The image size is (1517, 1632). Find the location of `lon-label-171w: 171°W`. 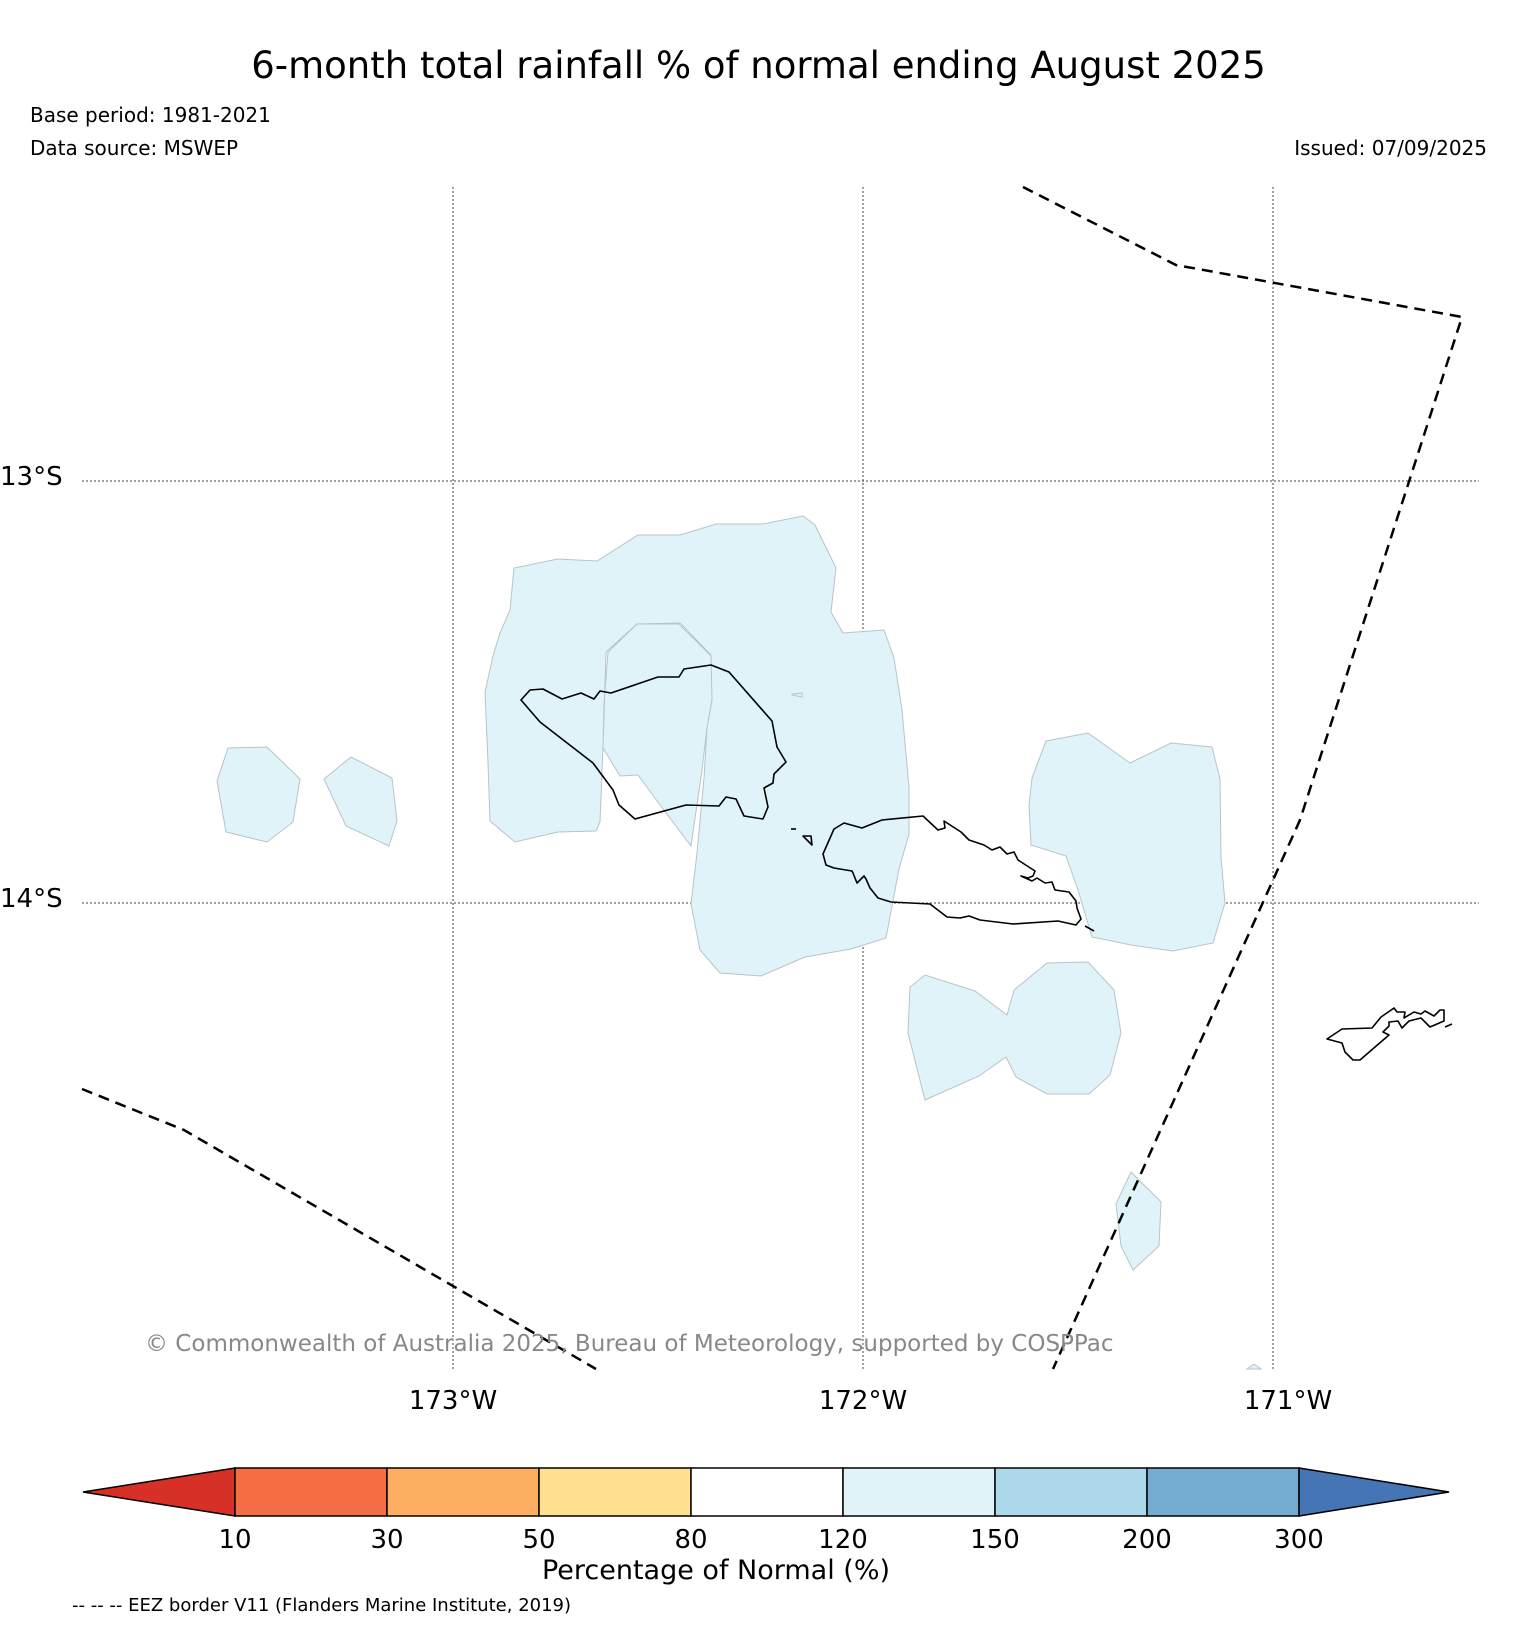

lon-label-171w: 171°W is located at coordinates (1288, 1401).